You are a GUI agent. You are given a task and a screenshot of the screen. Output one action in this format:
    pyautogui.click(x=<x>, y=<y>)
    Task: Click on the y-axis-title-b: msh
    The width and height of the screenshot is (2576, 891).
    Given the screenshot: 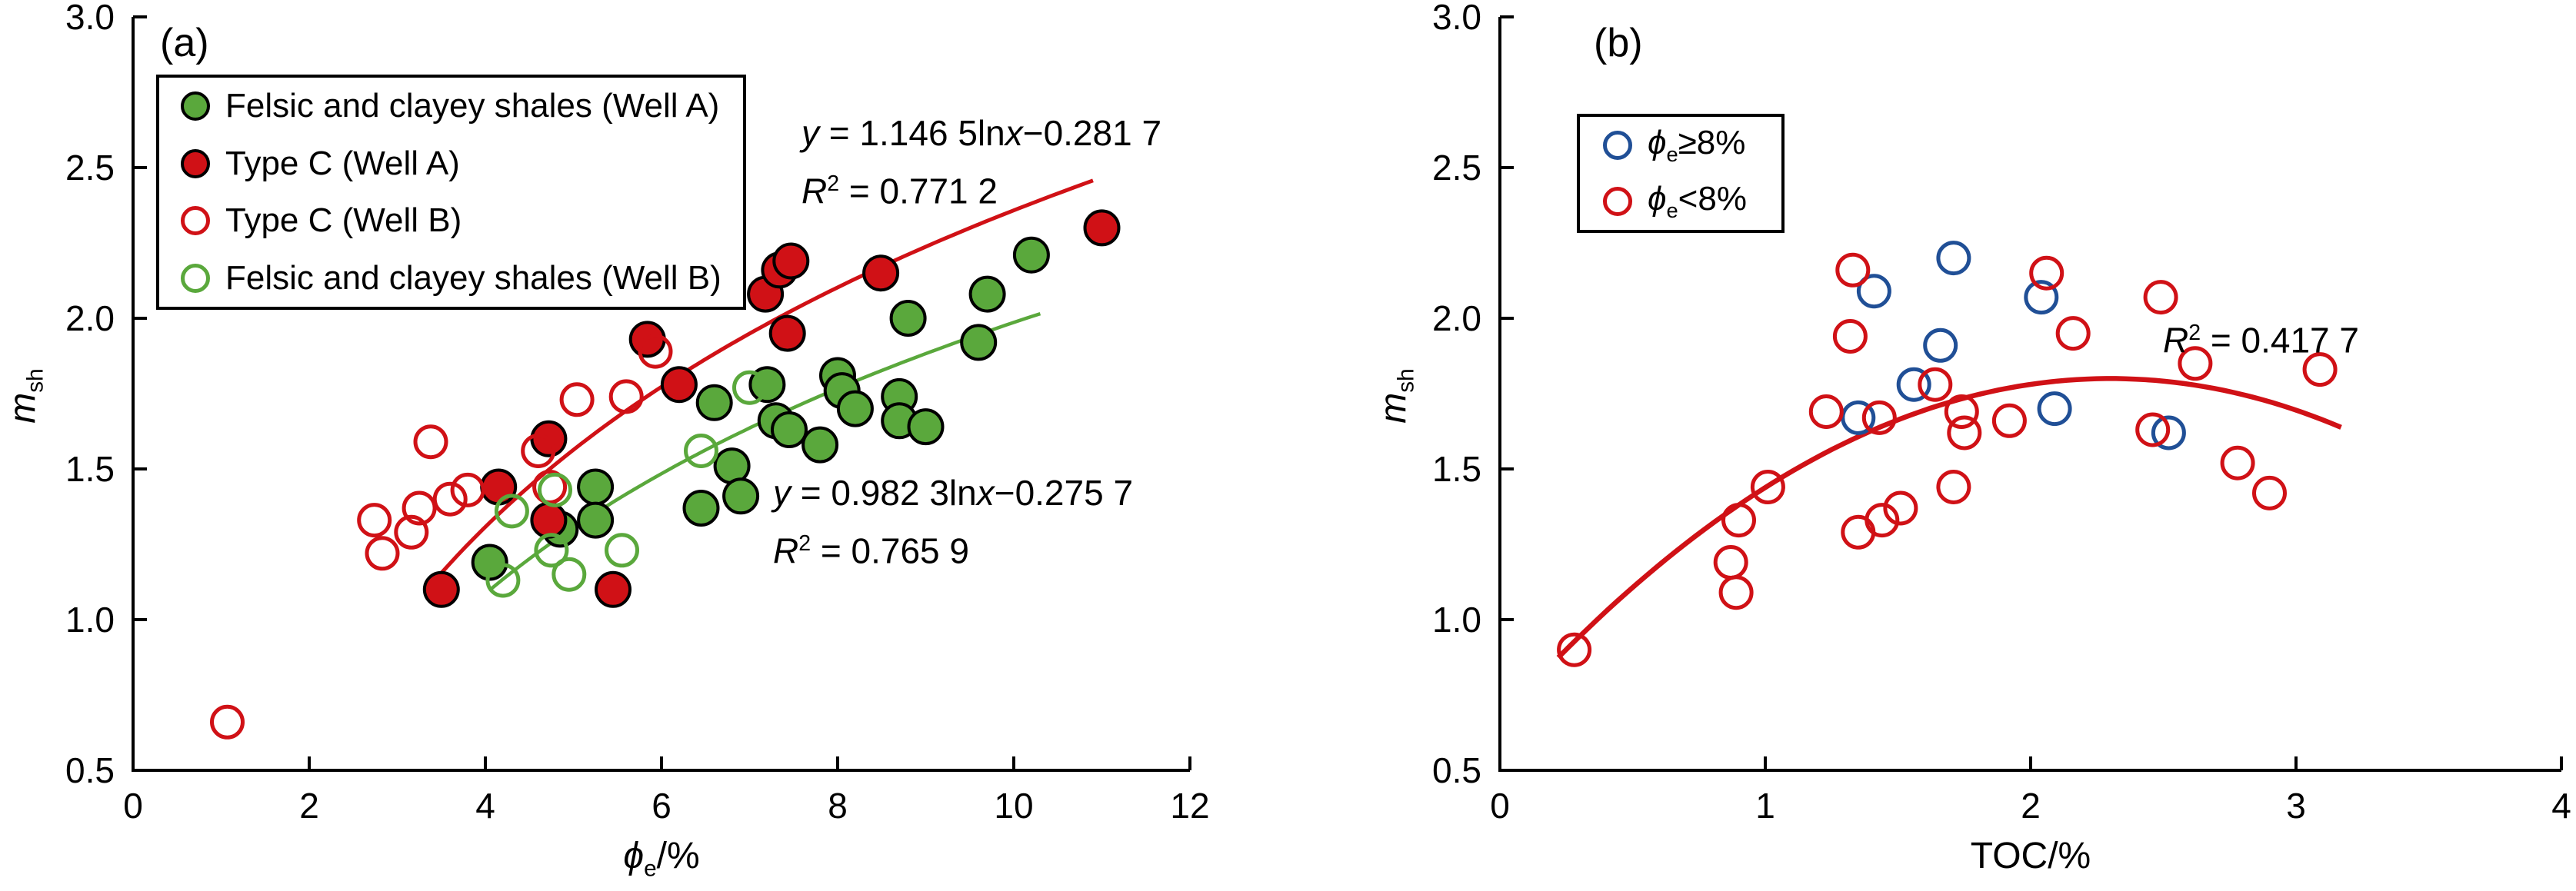 What is the action you would take?
    pyautogui.click(x=1396, y=396)
    